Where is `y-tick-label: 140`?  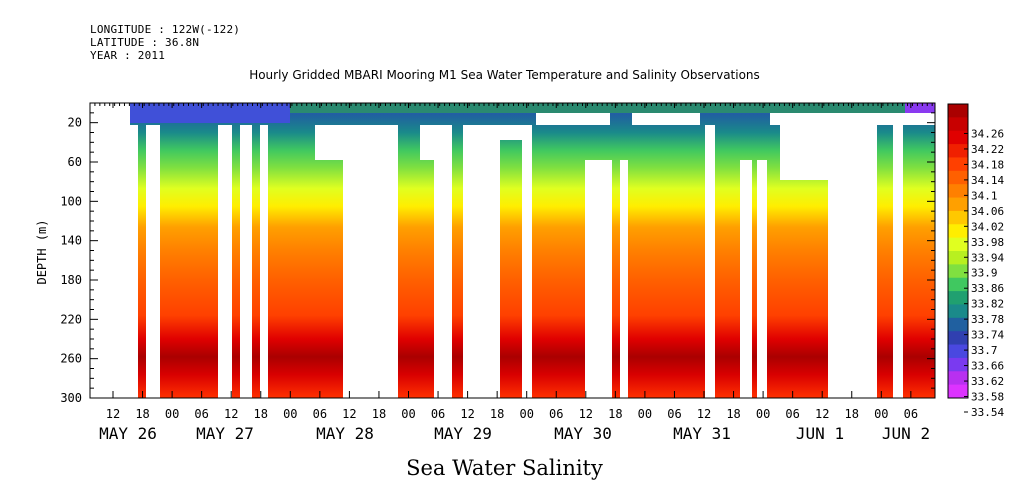
y-tick-label: 140 is located at coordinates (71, 241).